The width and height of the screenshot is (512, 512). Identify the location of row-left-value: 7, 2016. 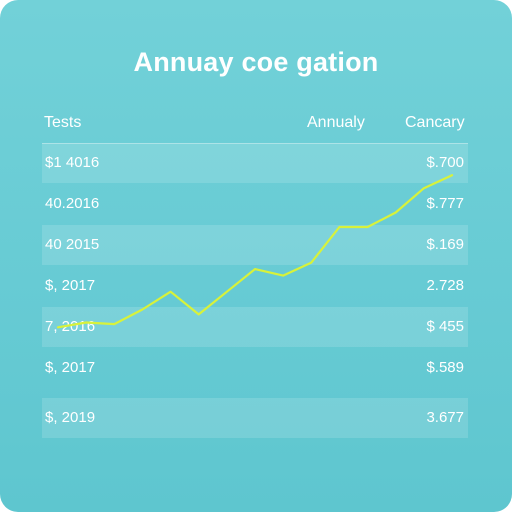
(70, 326).